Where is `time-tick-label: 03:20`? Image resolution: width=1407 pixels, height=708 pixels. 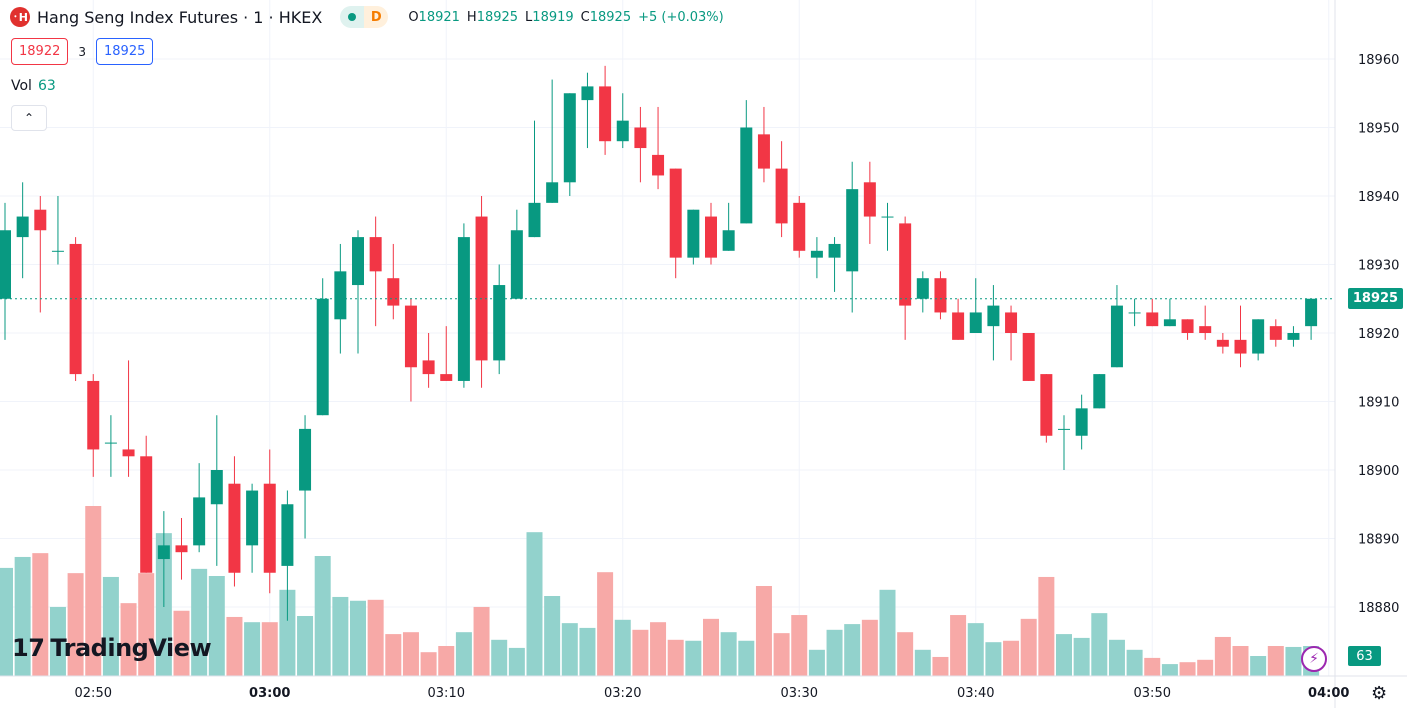
time-tick-label: 03:20 is located at coordinates (622, 693).